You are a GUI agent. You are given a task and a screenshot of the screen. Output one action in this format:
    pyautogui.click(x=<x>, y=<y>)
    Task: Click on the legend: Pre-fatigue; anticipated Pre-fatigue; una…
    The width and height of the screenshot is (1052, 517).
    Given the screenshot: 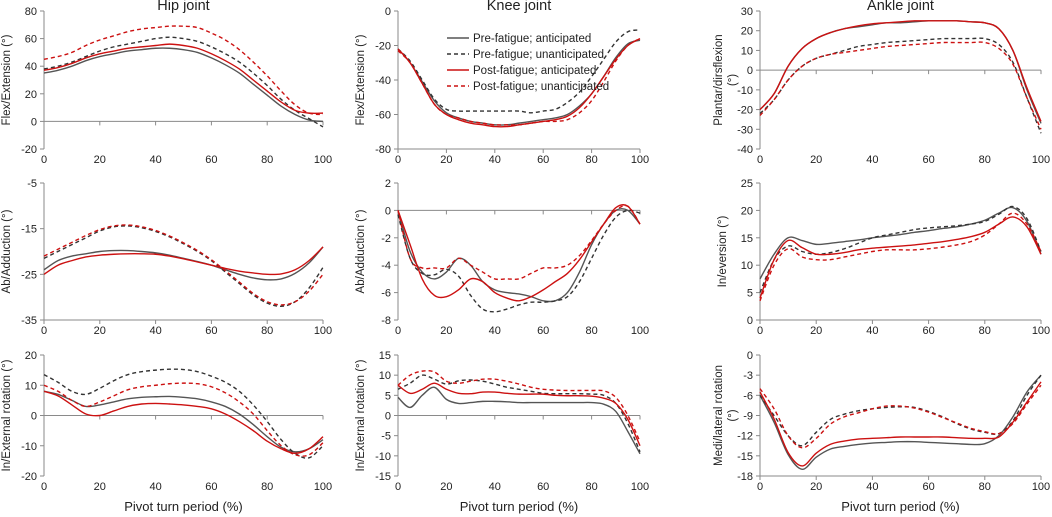 What is the action you would take?
    pyautogui.click(x=528, y=63)
    